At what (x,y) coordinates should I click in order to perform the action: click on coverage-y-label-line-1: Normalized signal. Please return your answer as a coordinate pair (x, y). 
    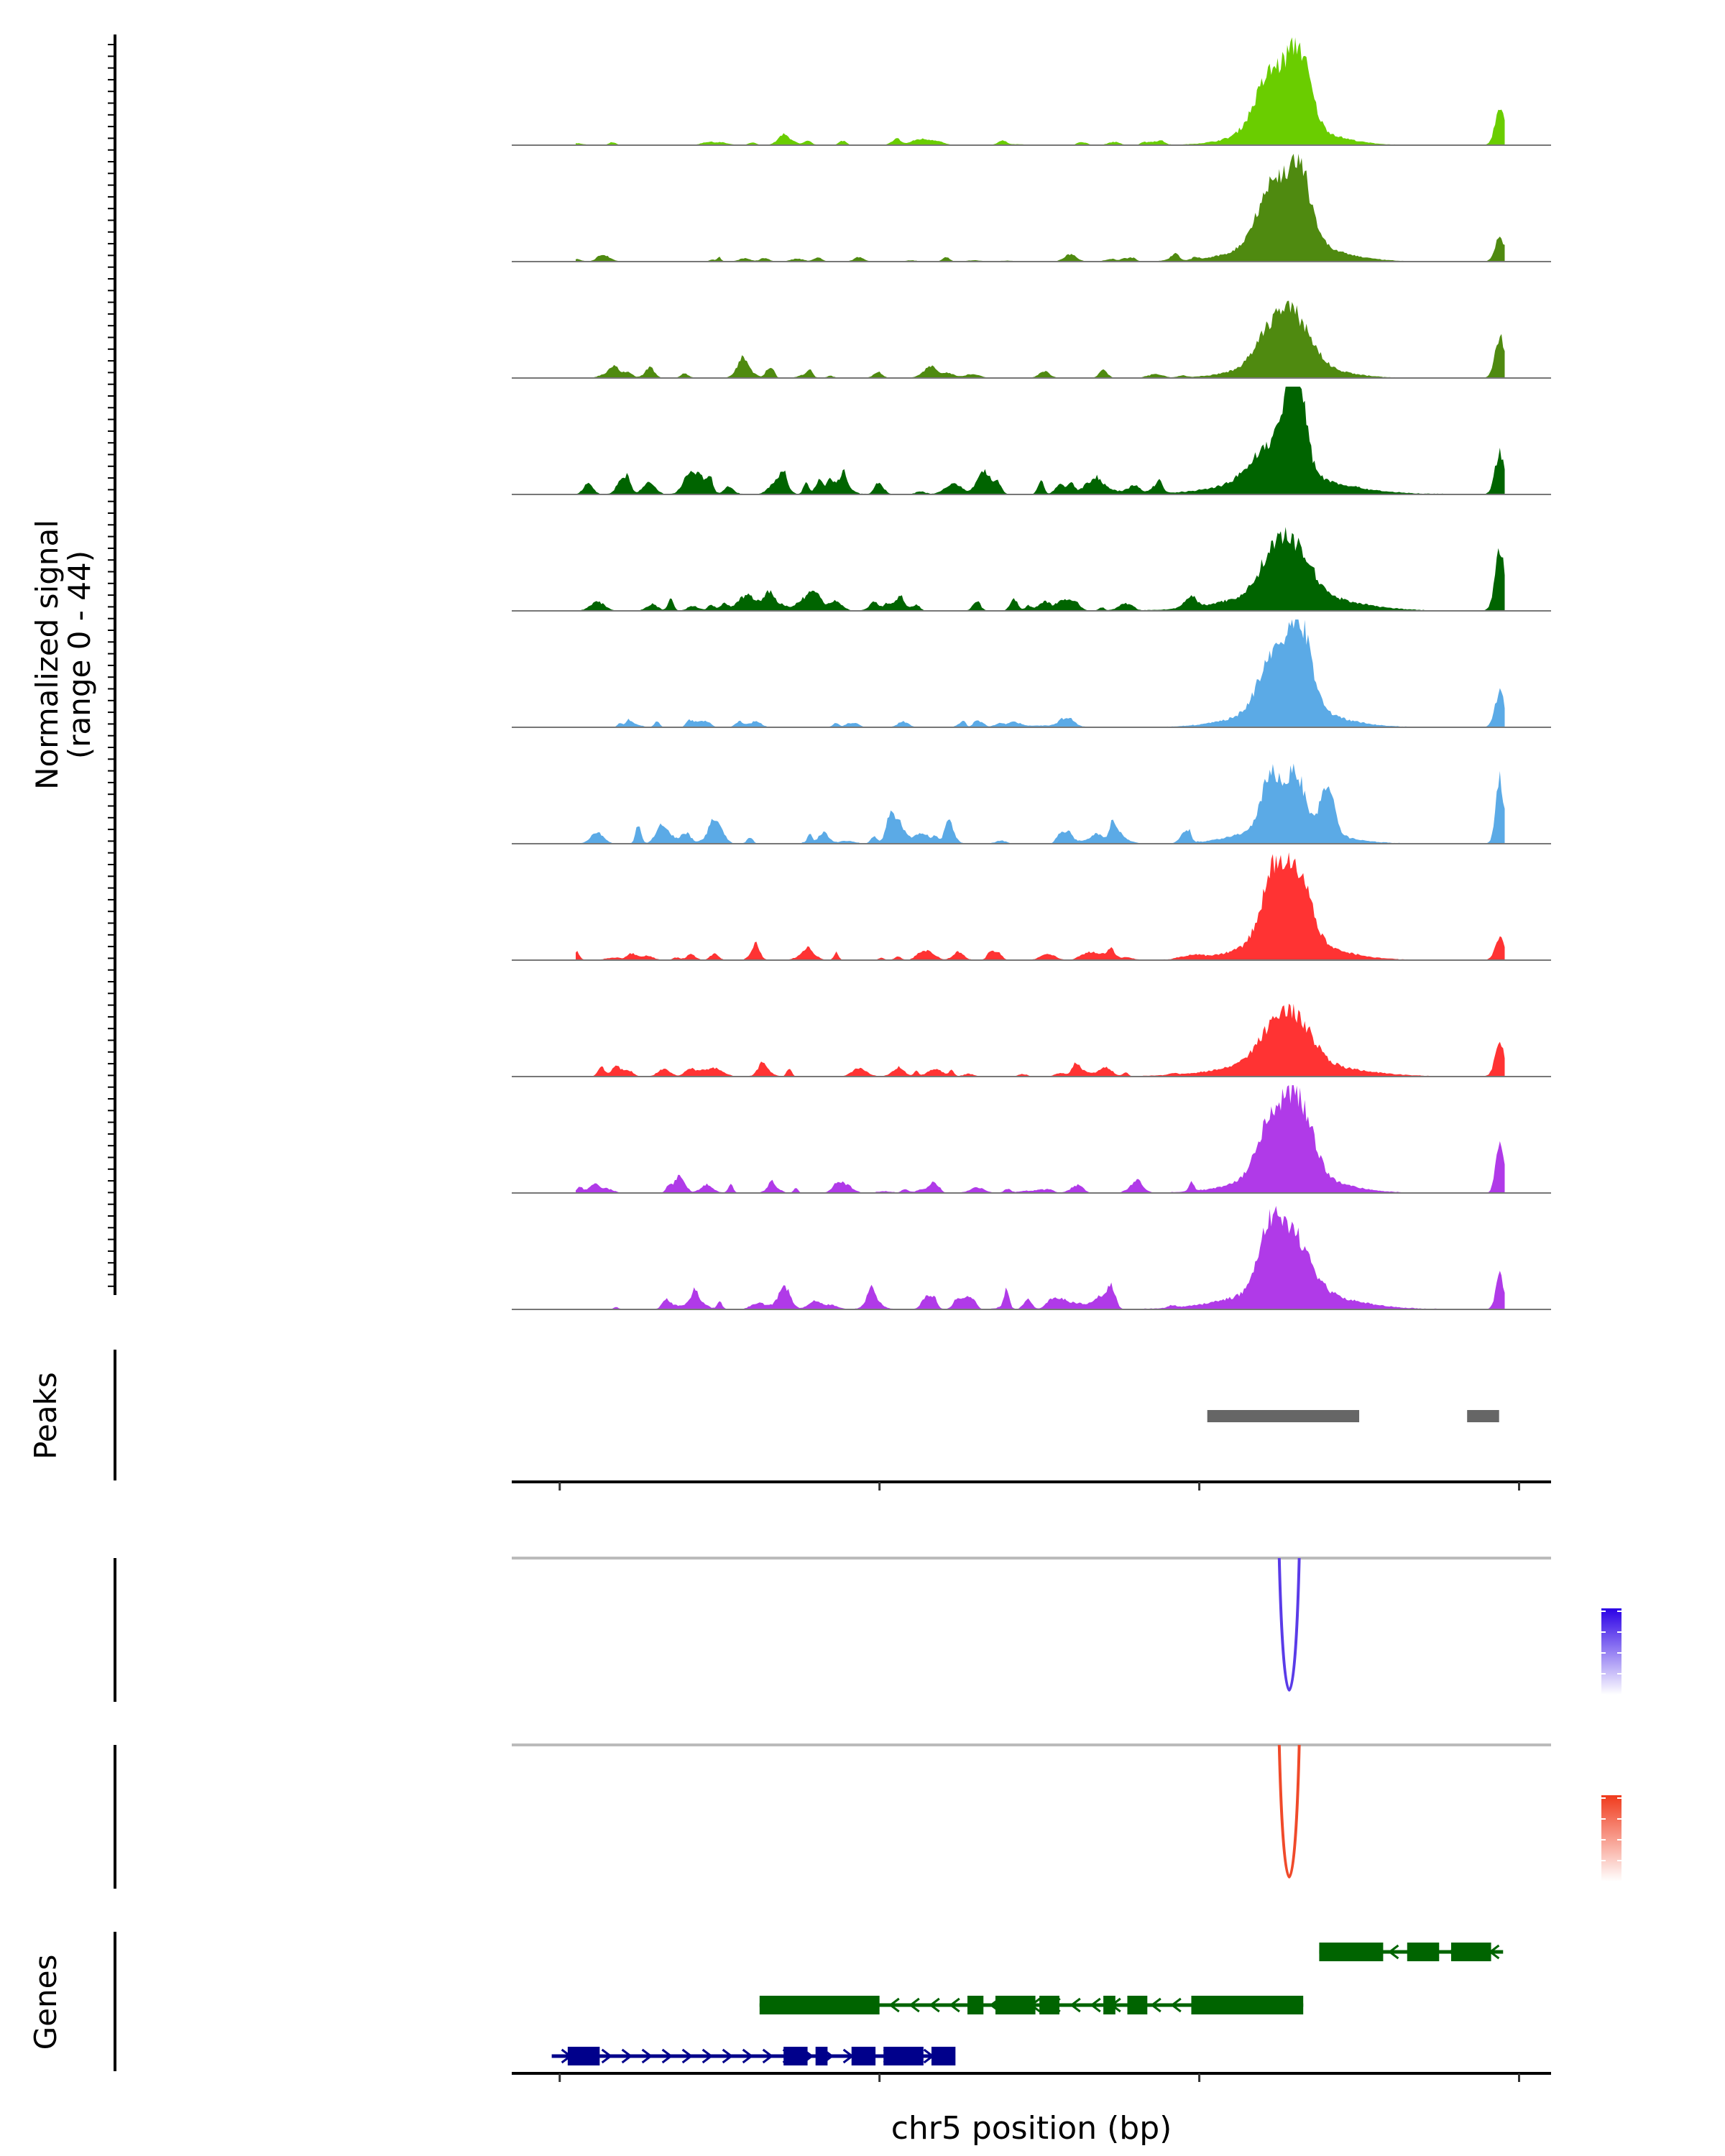
    Looking at the image, I should click on (47, 655).